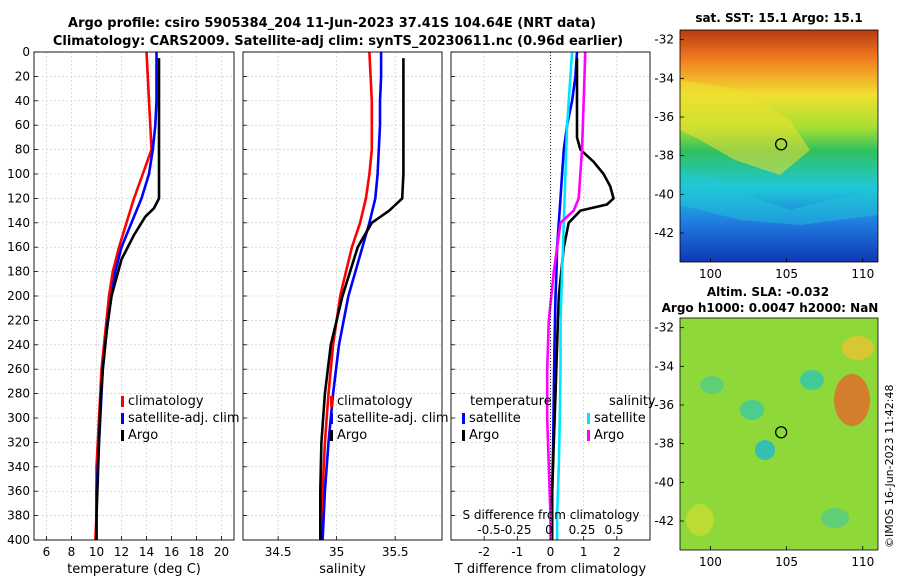 This screenshot has width=900, height=580. Describe the element at coordinates (779, 197) in the screenshot. I see `sst-cool-intrusion` at that location.